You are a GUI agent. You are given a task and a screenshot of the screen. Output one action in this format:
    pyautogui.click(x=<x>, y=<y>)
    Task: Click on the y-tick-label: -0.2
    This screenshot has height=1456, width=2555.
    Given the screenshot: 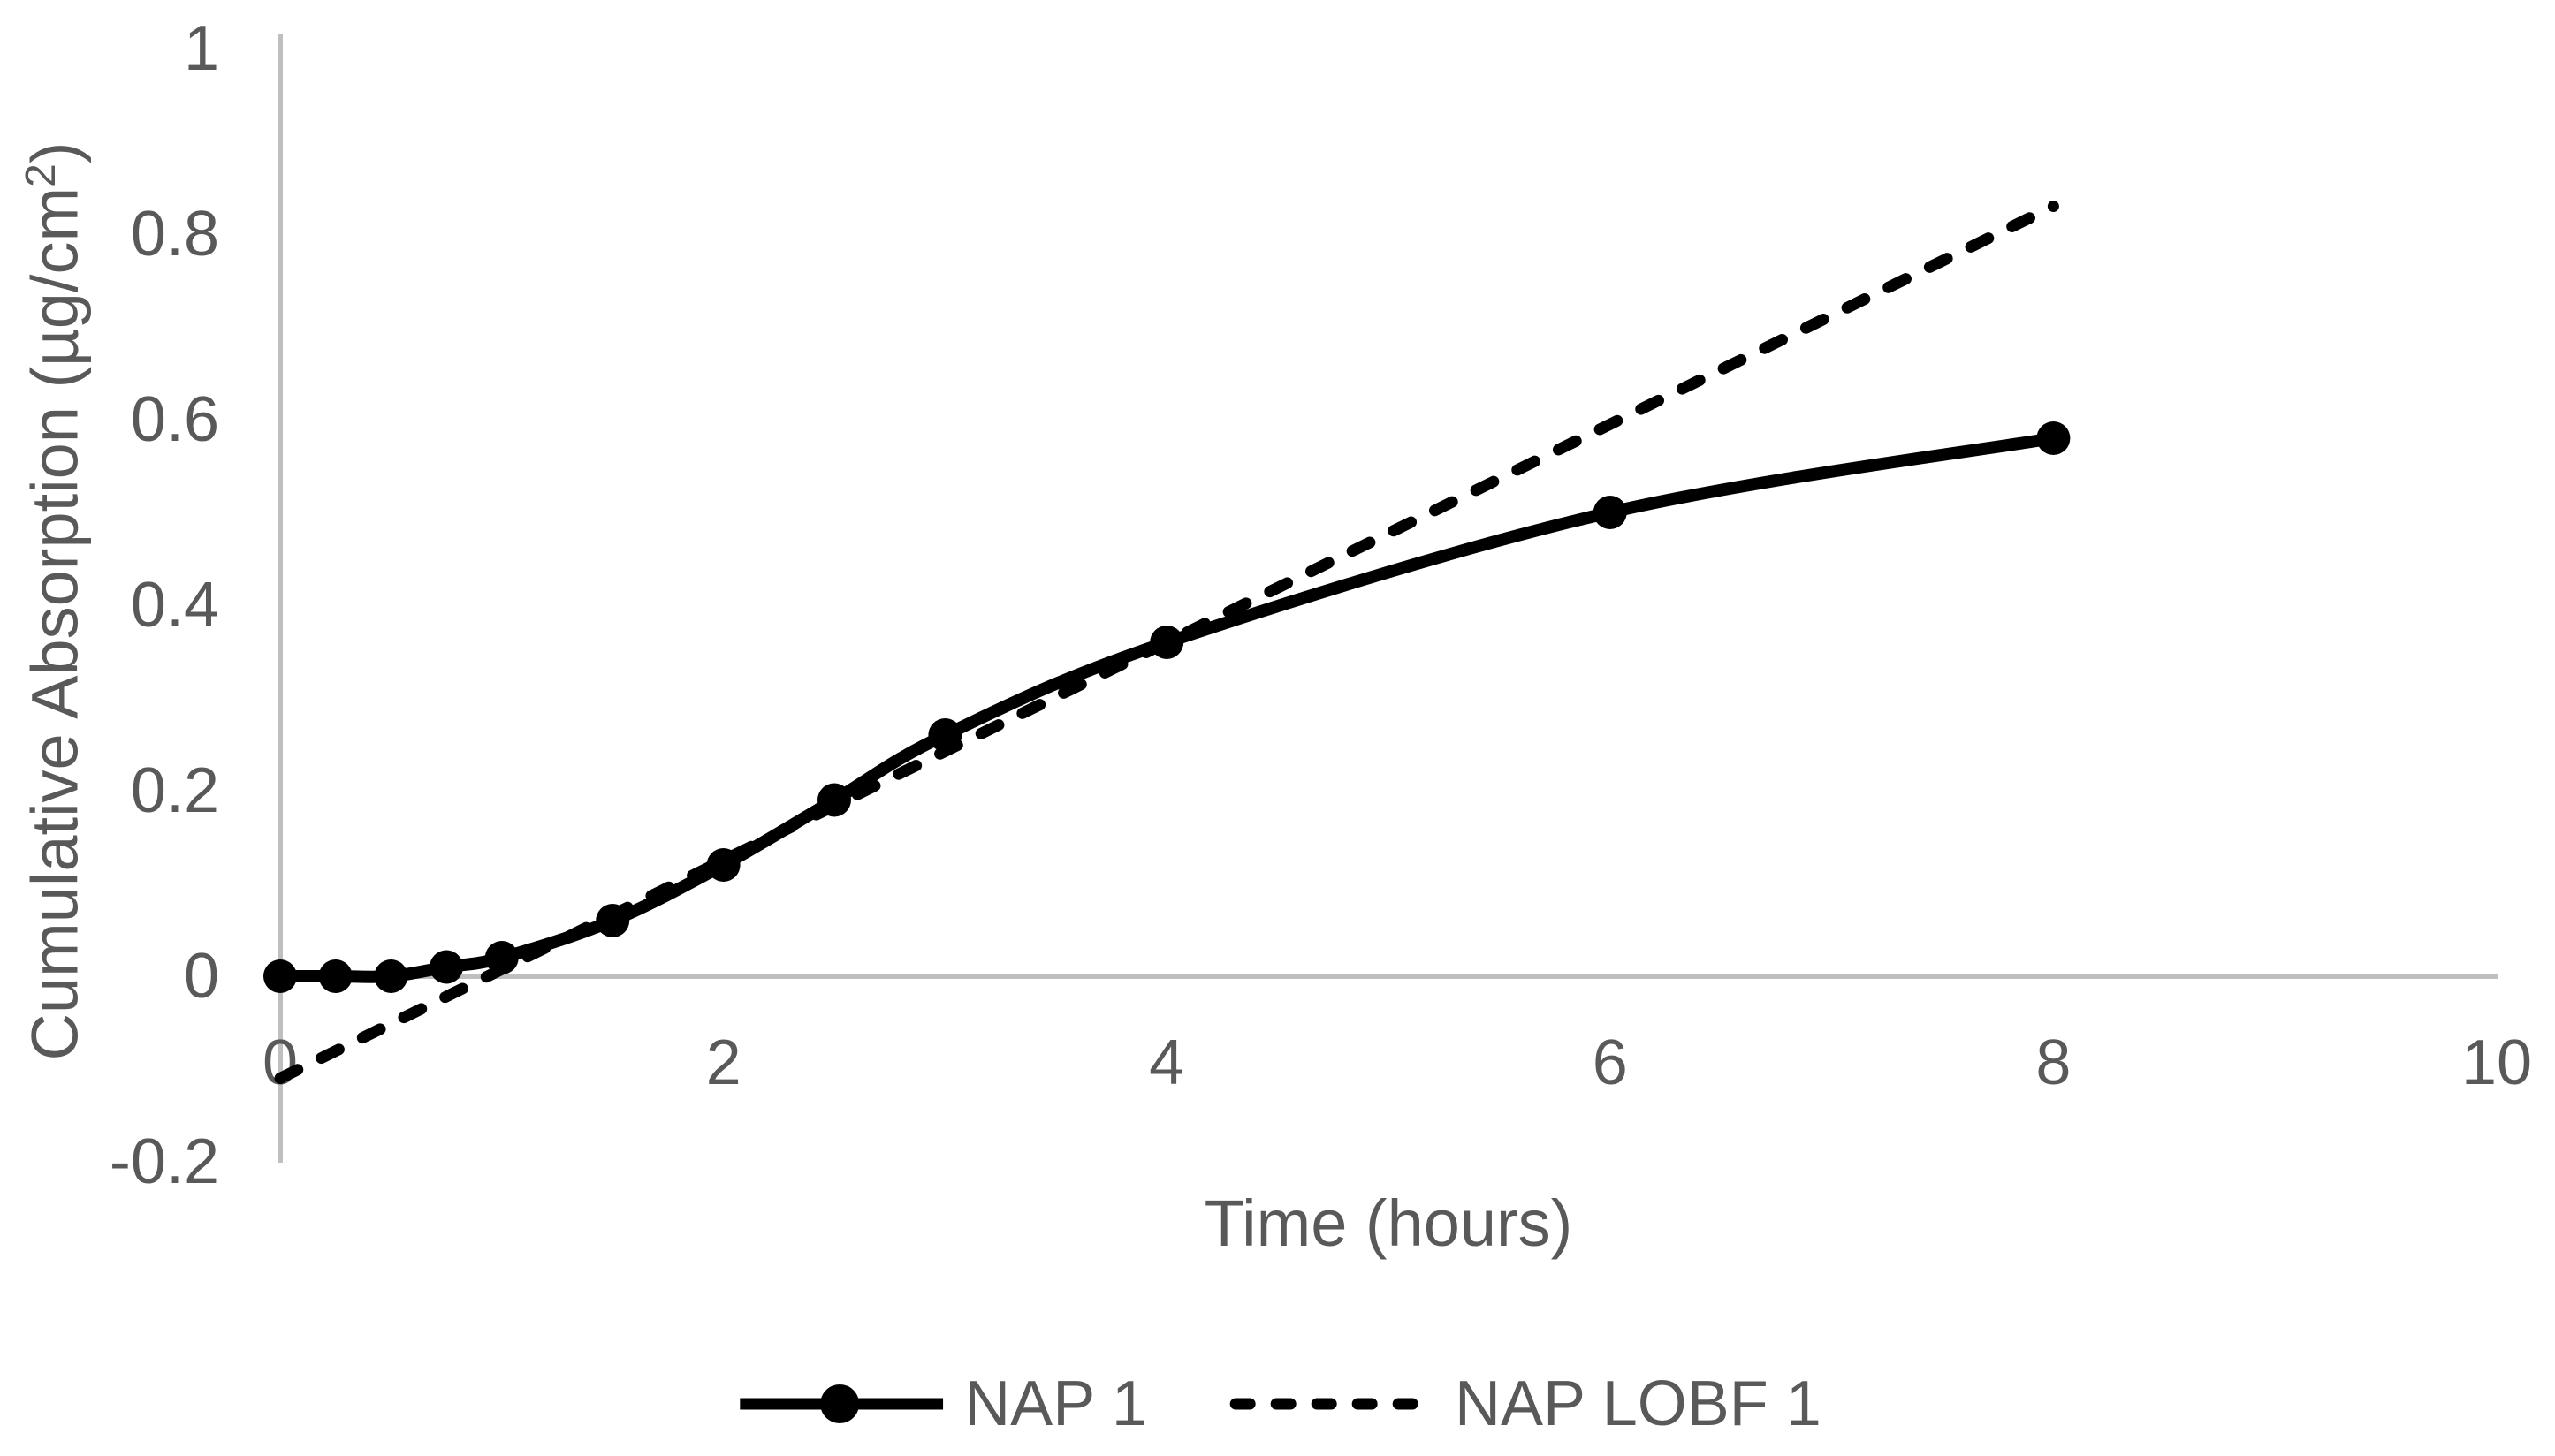 What is the action you would take?
    pyautogui.click(x=164, y=1161)
    